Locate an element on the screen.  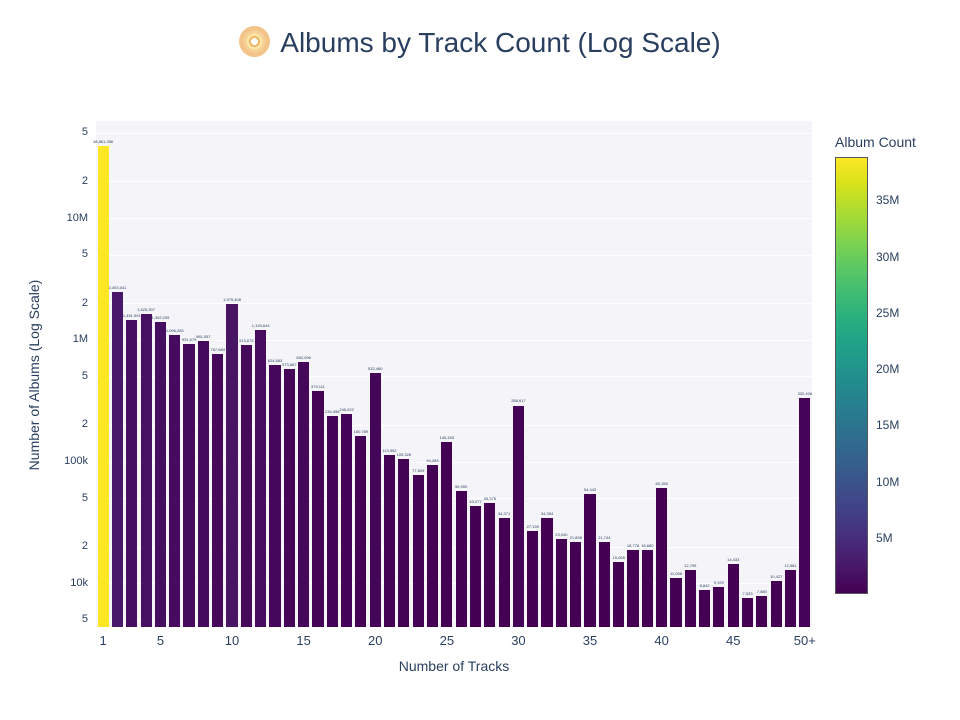
bar-value-label: 23,040 is located at coordinates (561, 535).